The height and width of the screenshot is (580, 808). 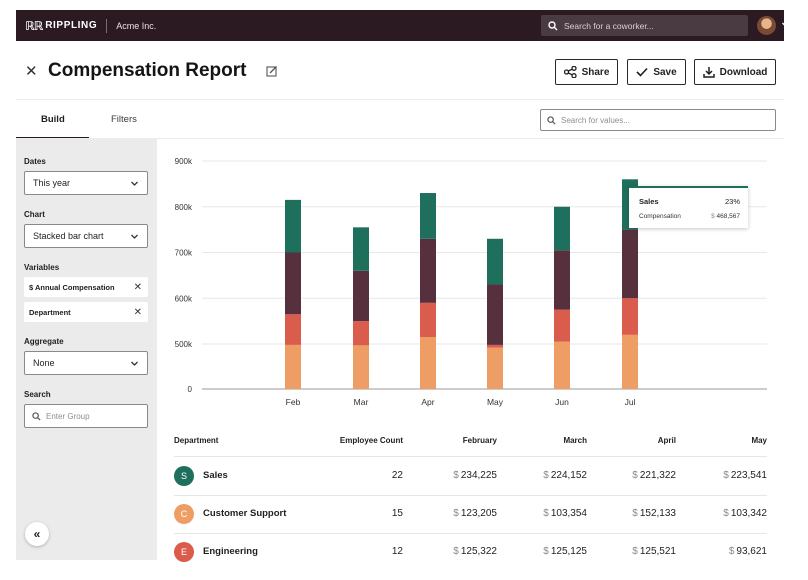 I want to click on aggregate-value: None, so click(x=44, y=363).